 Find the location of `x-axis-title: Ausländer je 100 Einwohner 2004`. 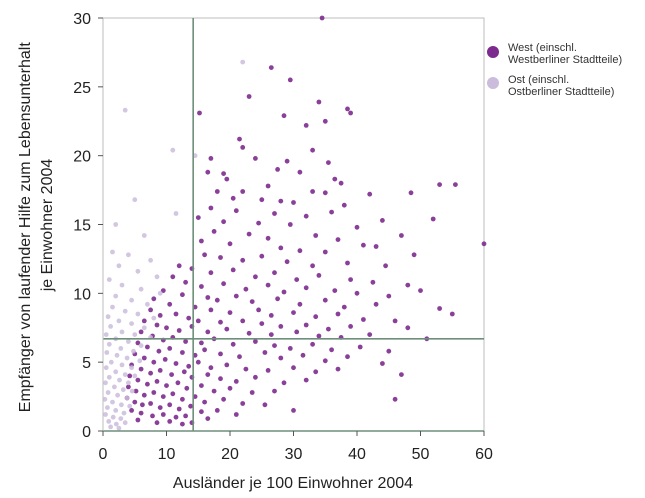

x-axis-title: Ausländer je 100 Einwohner 2004 is located at coordinates (293, 483).